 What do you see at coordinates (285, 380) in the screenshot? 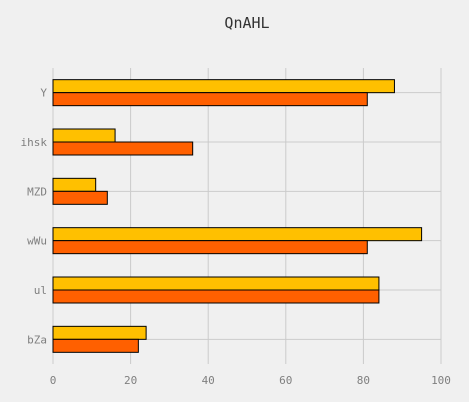
I see `x-tick-label: 60` at bounding box center [285, 380].